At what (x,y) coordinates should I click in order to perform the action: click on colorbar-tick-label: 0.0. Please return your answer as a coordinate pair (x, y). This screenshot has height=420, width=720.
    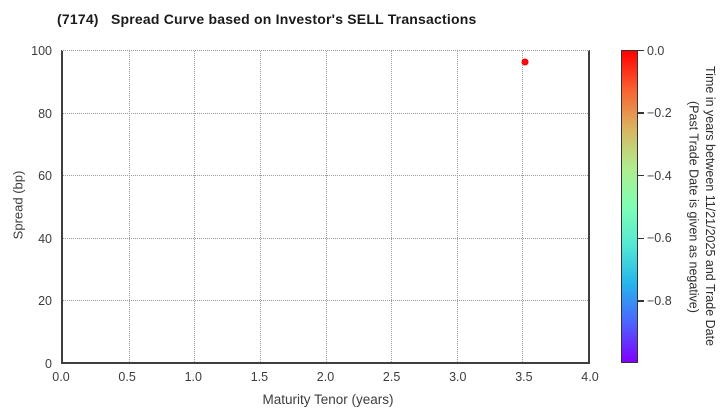
    Looking at the image, I should click on (656, 50).